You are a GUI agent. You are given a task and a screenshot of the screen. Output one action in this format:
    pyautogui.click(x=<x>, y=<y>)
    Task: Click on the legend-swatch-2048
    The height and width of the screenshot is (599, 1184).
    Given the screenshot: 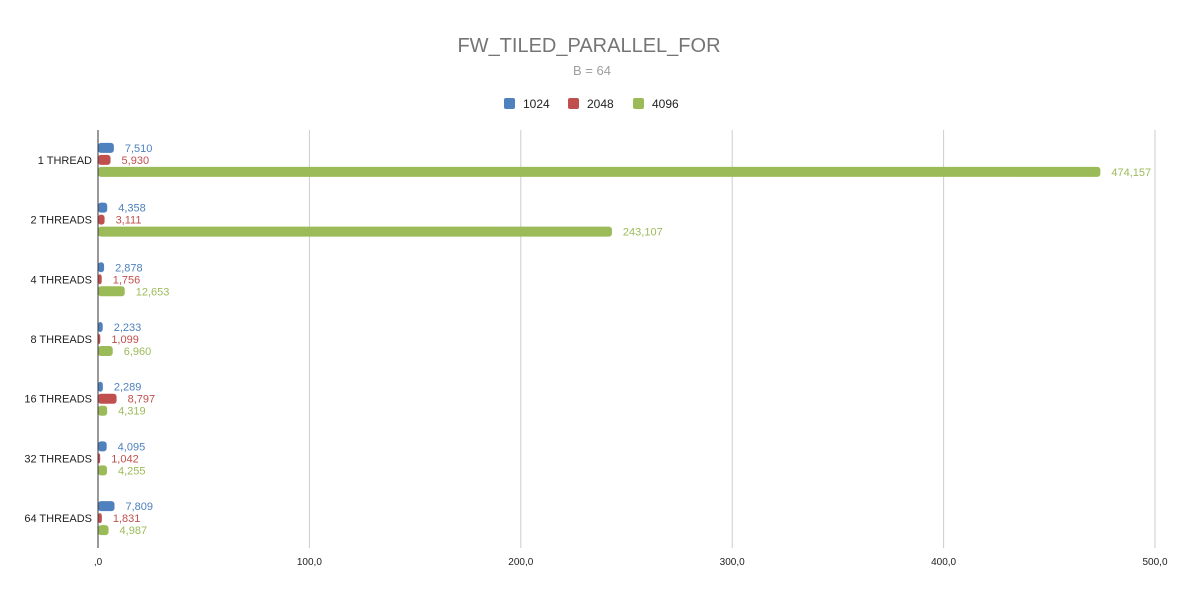 What is the action you would take?
    pyautogui.click(x=573, y=103)
    